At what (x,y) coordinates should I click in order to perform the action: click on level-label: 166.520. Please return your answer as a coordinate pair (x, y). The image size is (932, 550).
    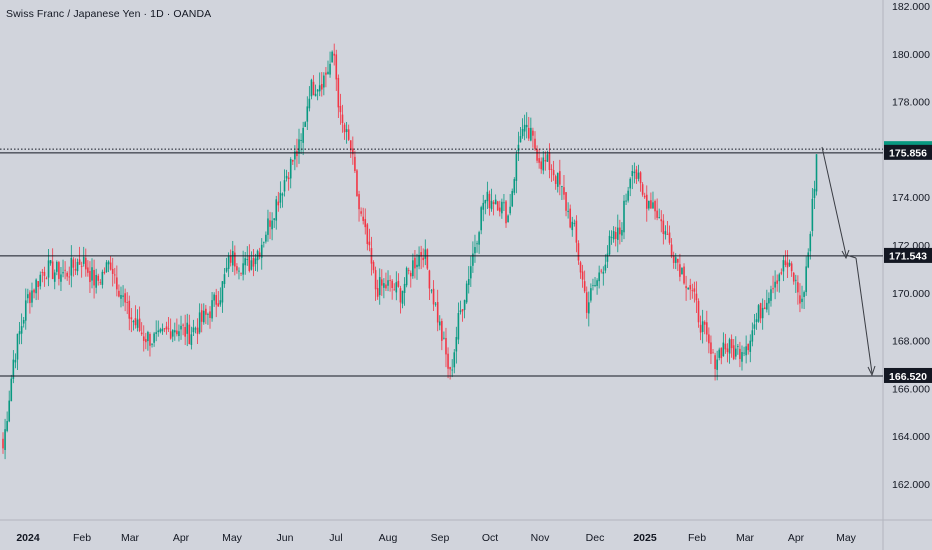
    Looking at the image, I should click on (908, 377).